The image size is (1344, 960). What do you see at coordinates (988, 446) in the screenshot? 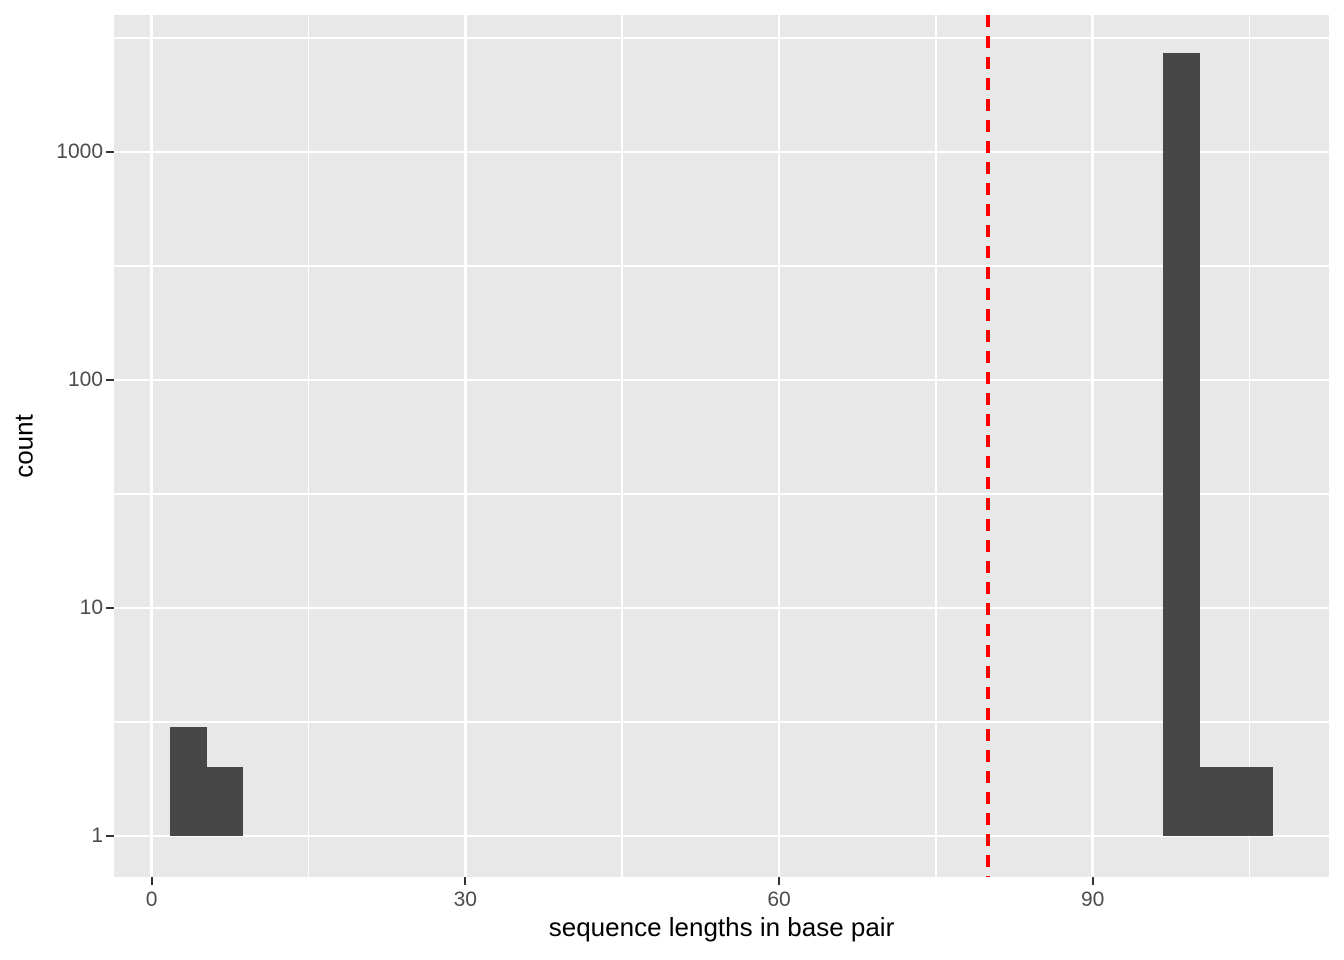
I see `threshold-line` at bounding box center [988, 446].